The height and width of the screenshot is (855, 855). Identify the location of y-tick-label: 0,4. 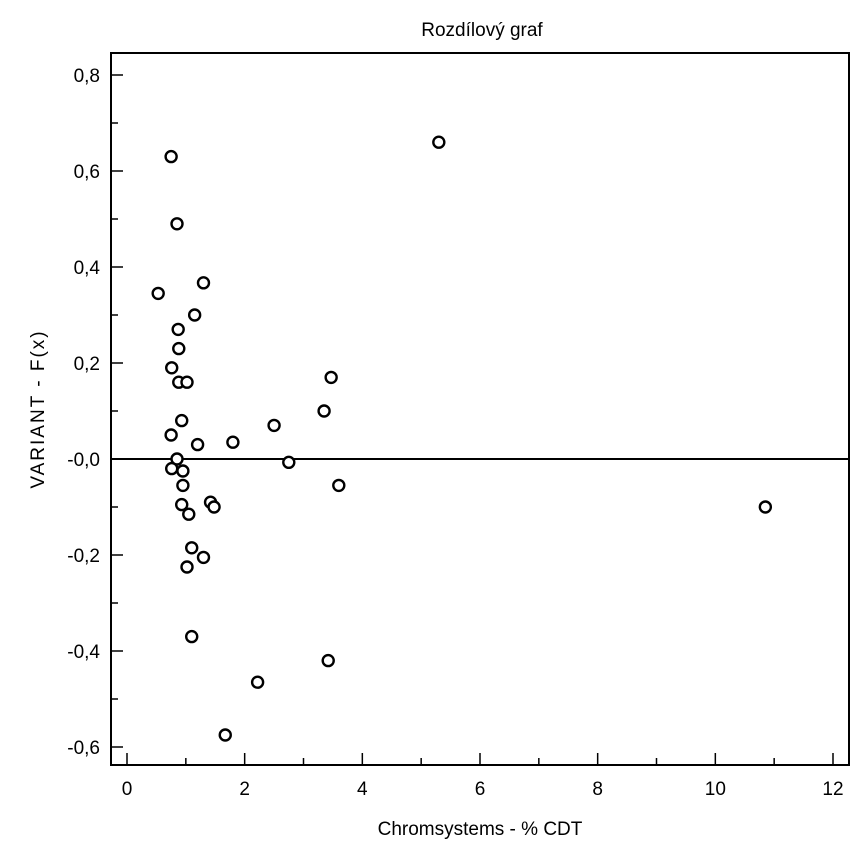
(87, 268).